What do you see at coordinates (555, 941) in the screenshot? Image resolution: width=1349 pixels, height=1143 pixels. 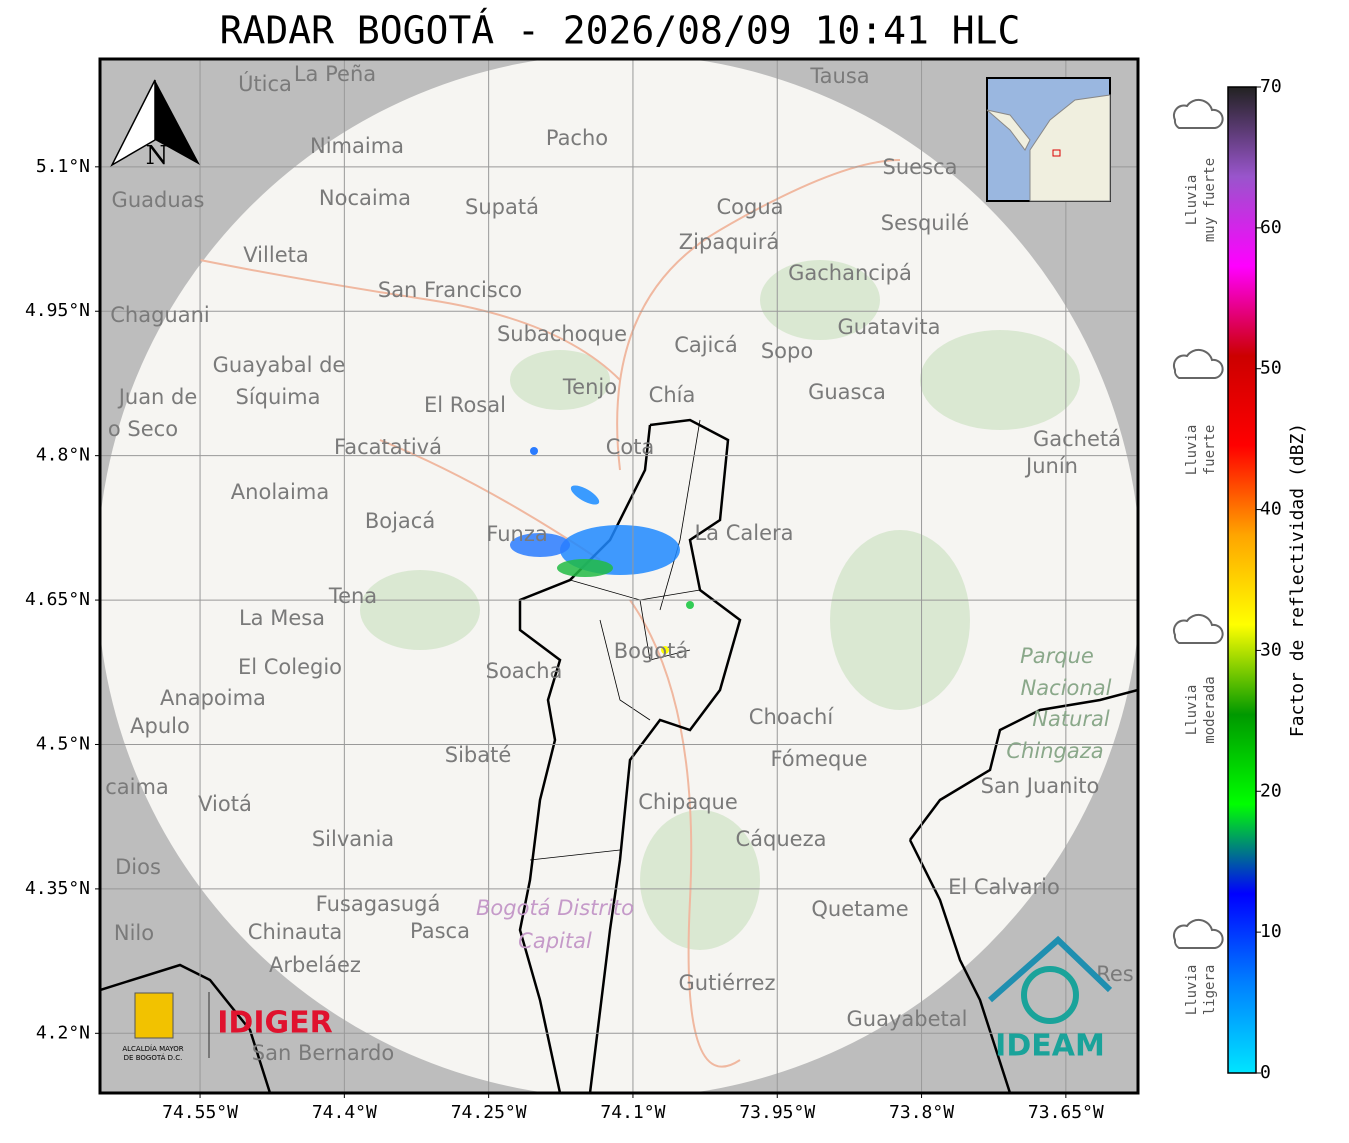 I see `place-label: Capital` at bounding box center [555, 941].